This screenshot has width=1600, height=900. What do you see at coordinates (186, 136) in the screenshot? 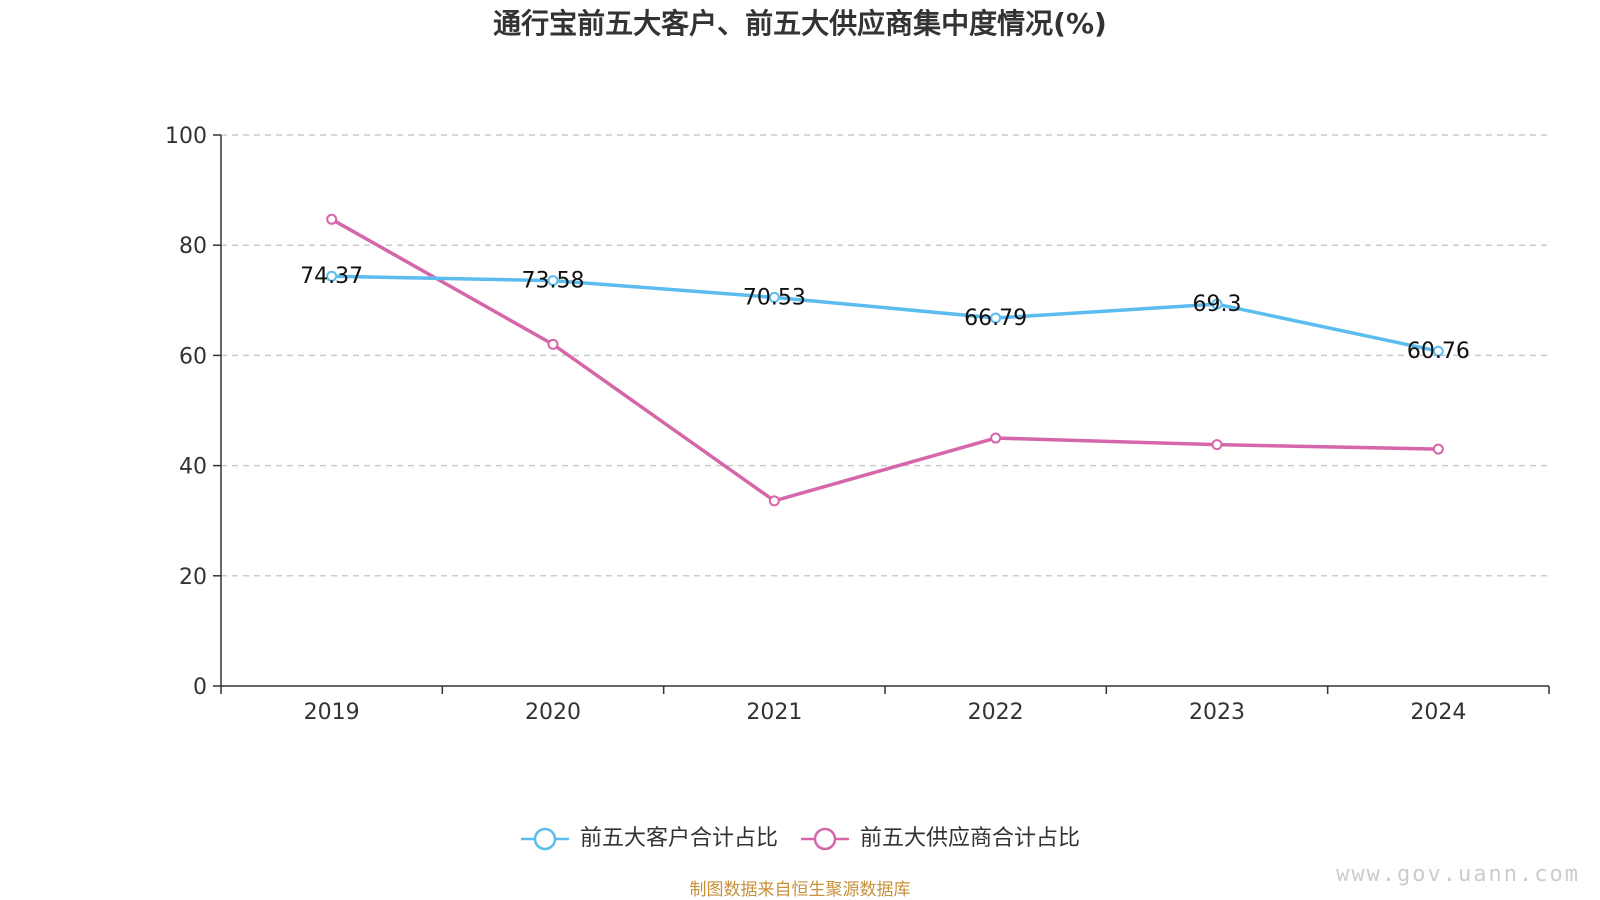
I see `y-tick-label: 100` at bounding box center [186, 136].